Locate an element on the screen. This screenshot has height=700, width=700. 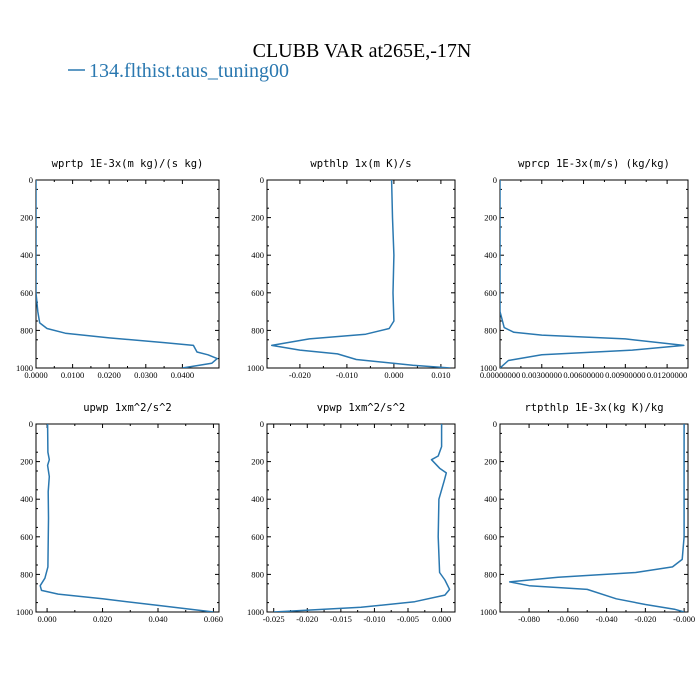
x-tick-label: 0.0300 is located at coordinates (145, 375).